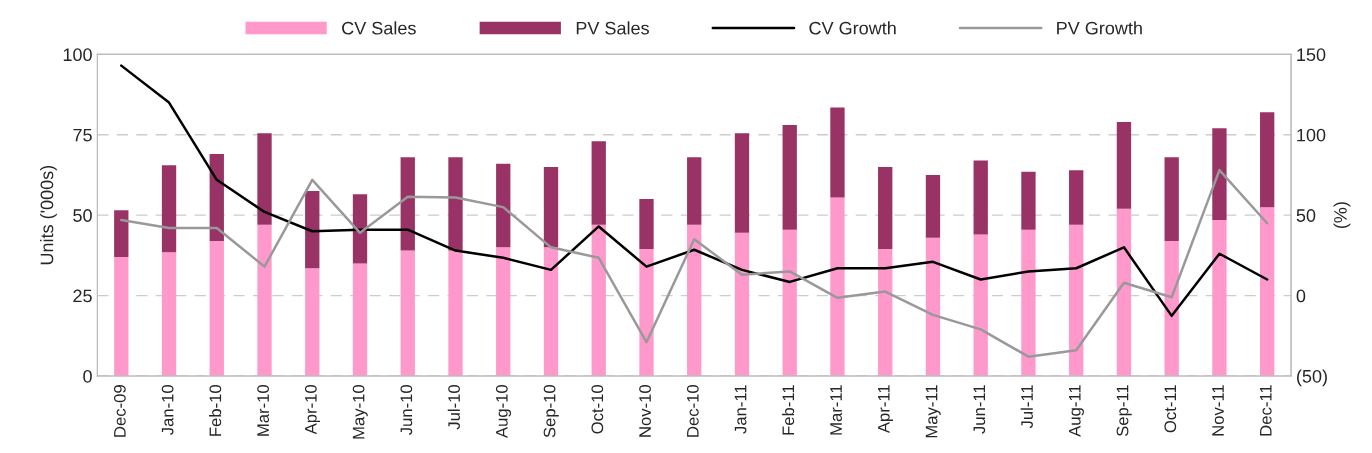 The height and width of the screenshot is (453, 1372). Describe the element at coordinates (379, 28) in the screenshot. I see `legend-label: CV Sales` at that location.